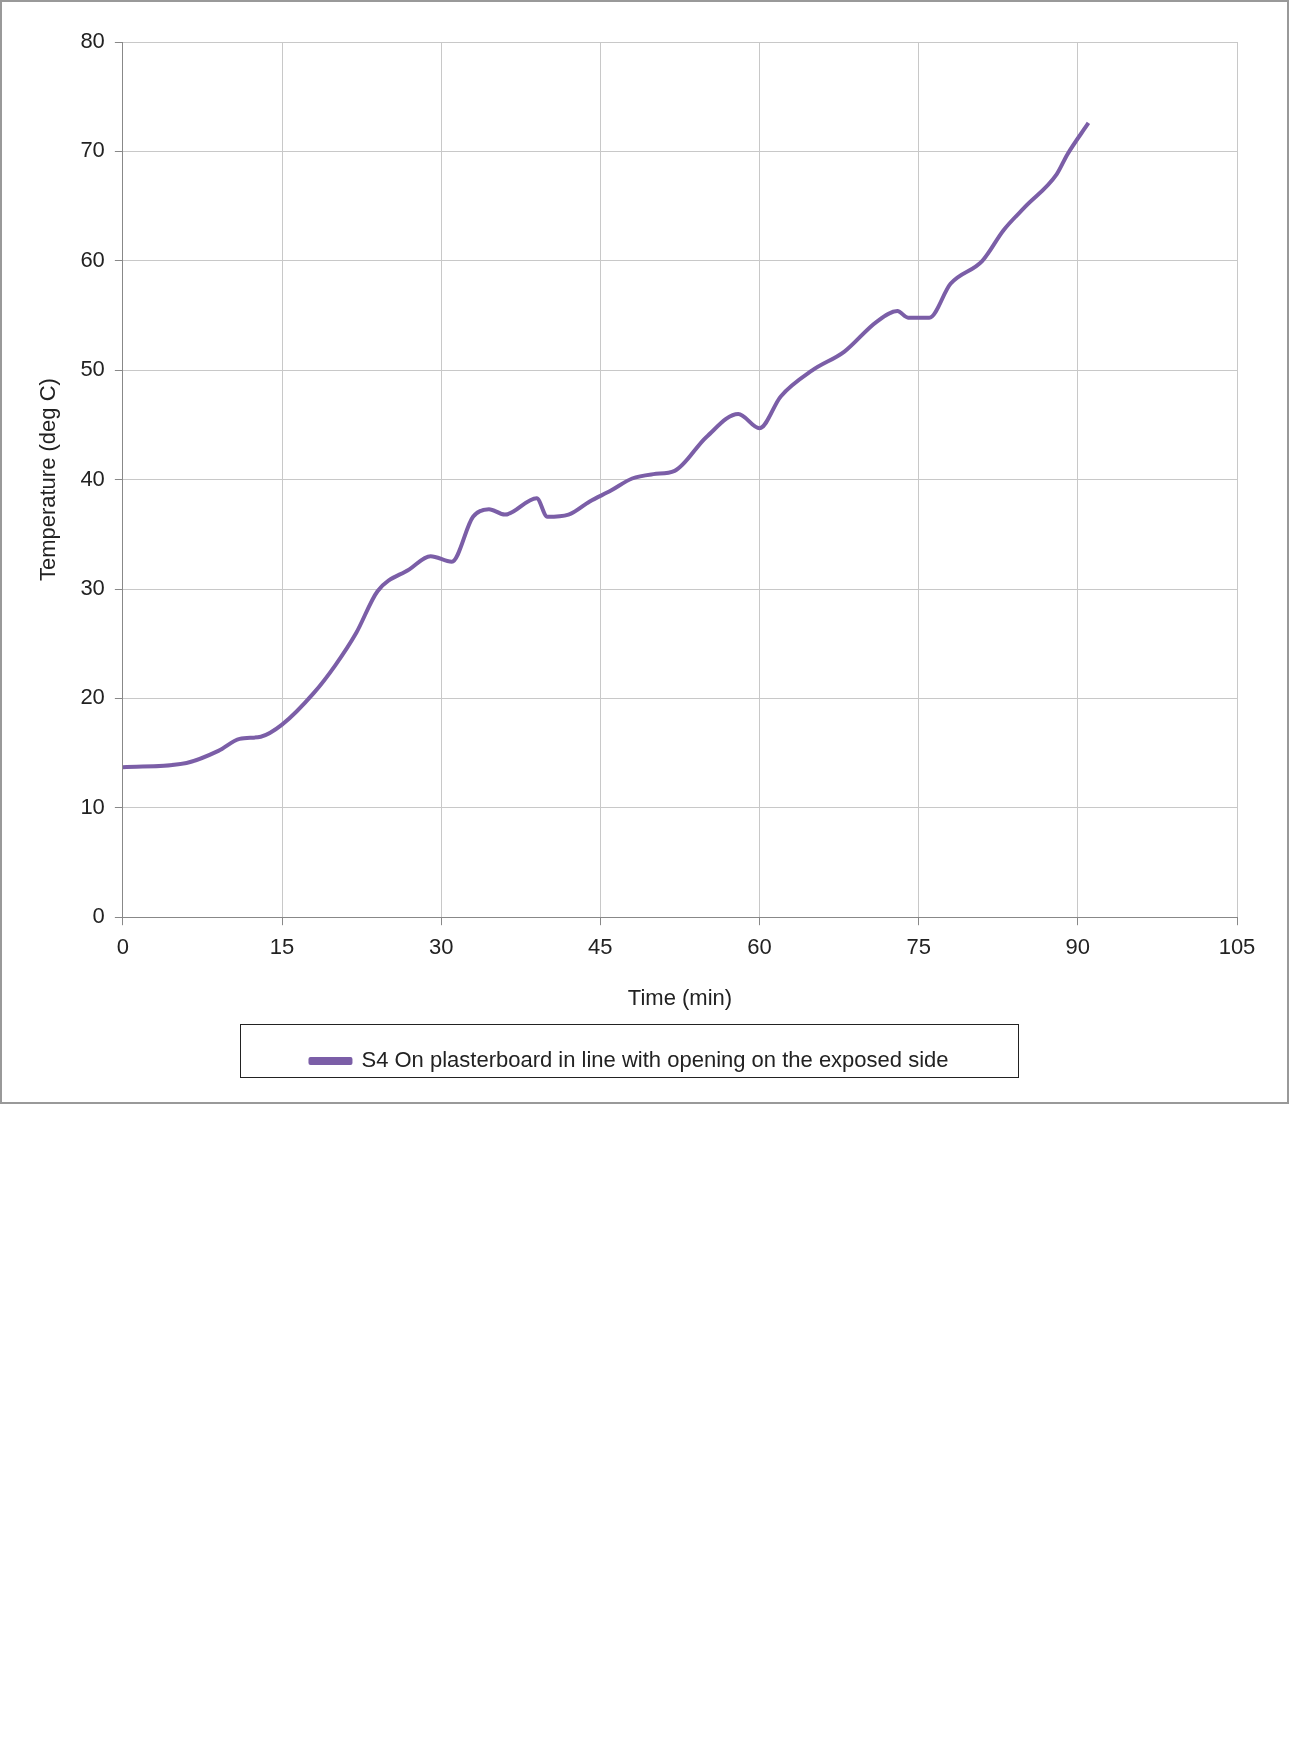 The width and height of the screenshot is (1289, 1755). I want to click on x-tick-label: 0, so click(122, 947).